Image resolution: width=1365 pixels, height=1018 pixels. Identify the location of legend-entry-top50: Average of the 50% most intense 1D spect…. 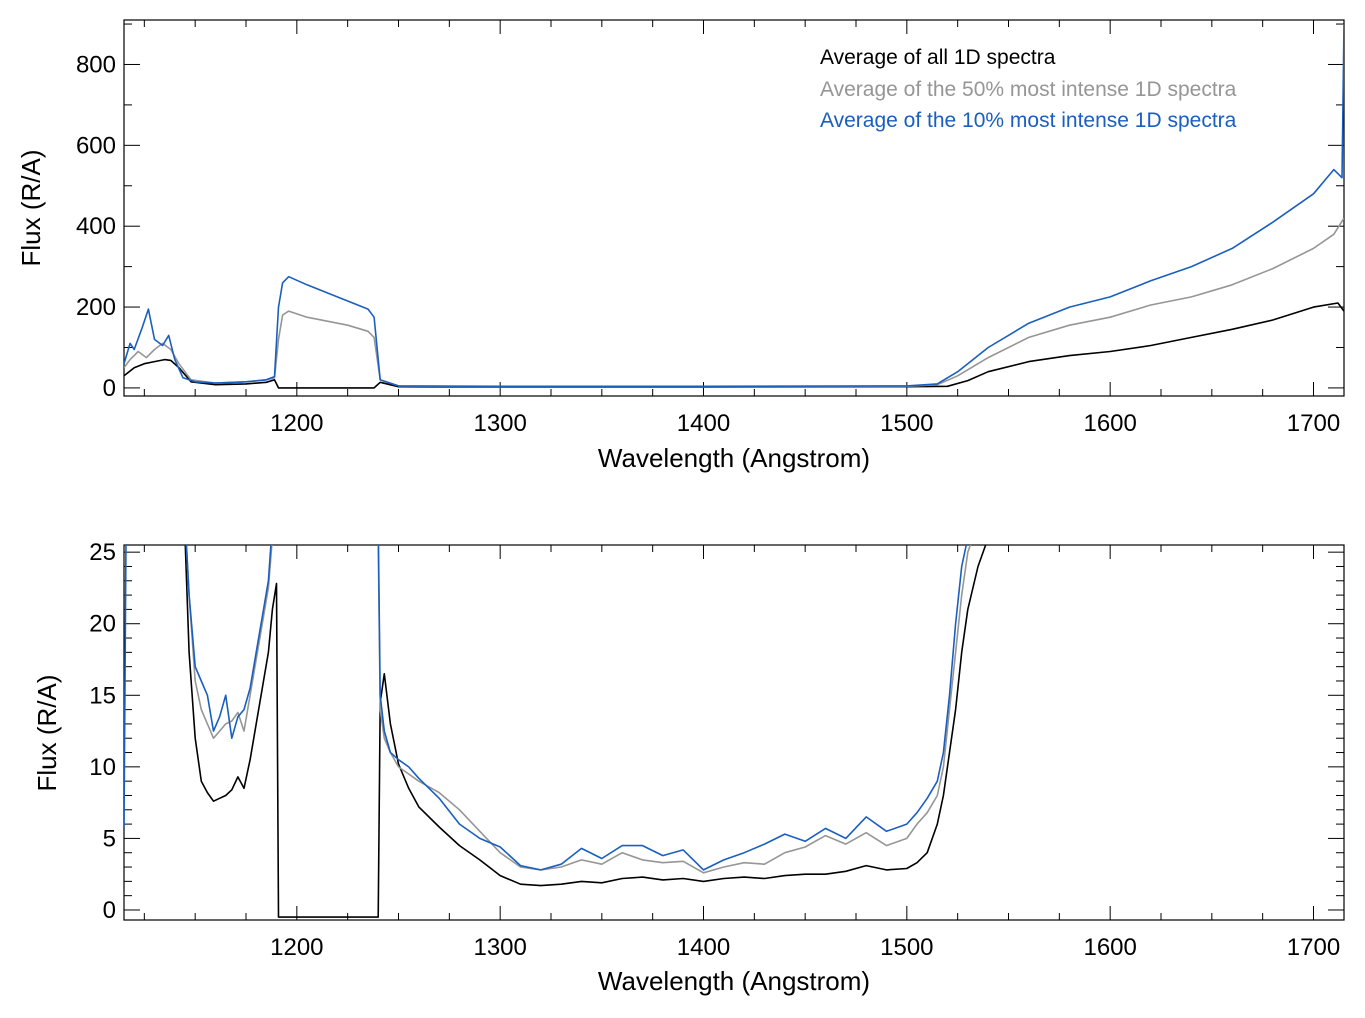
(1028, 89).